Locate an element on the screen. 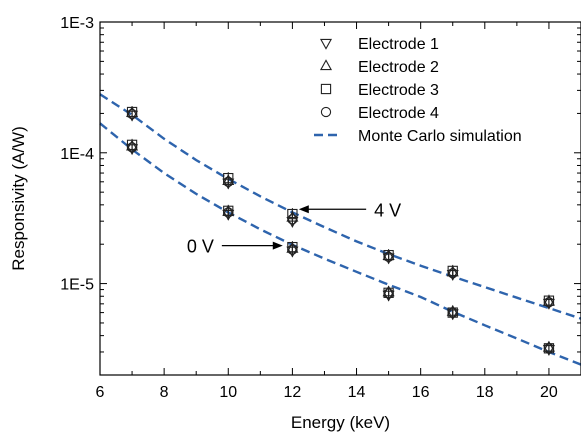  x-tick-label: 12 is located at coordinates (293, 392).